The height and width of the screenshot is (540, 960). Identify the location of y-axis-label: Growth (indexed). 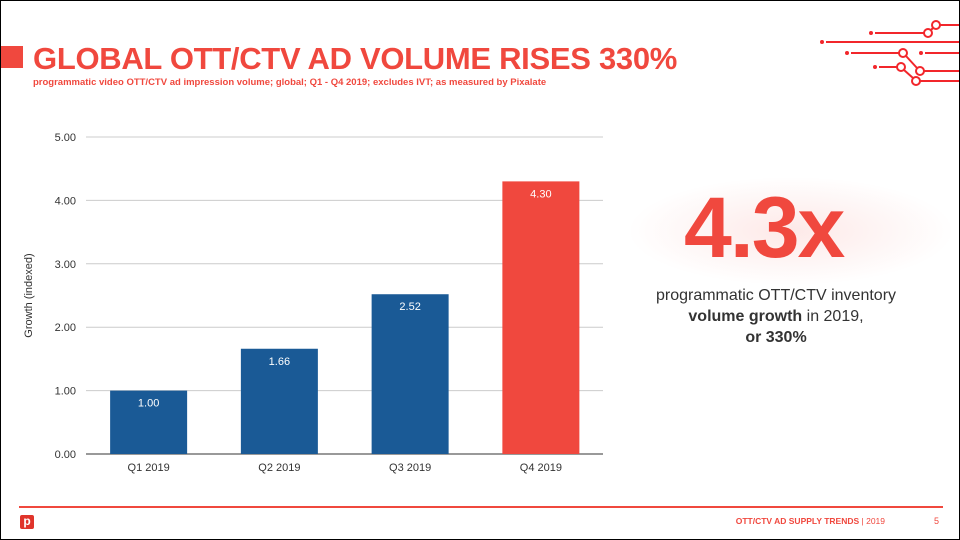
(29, 295).